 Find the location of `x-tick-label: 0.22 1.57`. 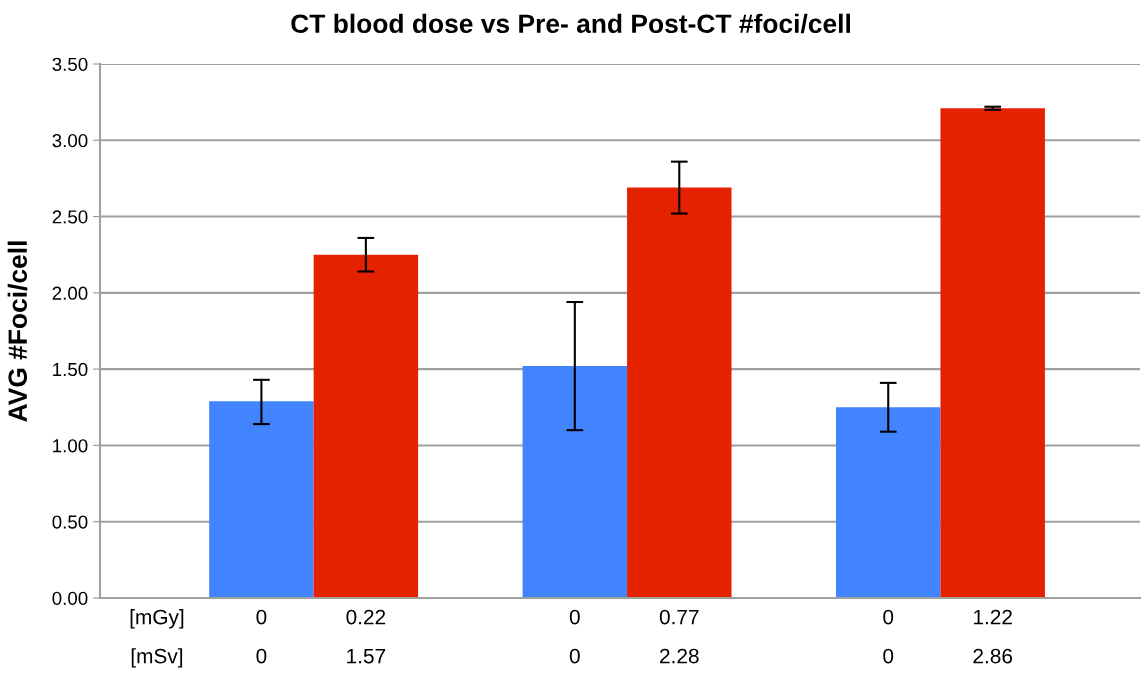

x-tick-label: 0.22 1.57 is located at coordinates (366, 636).